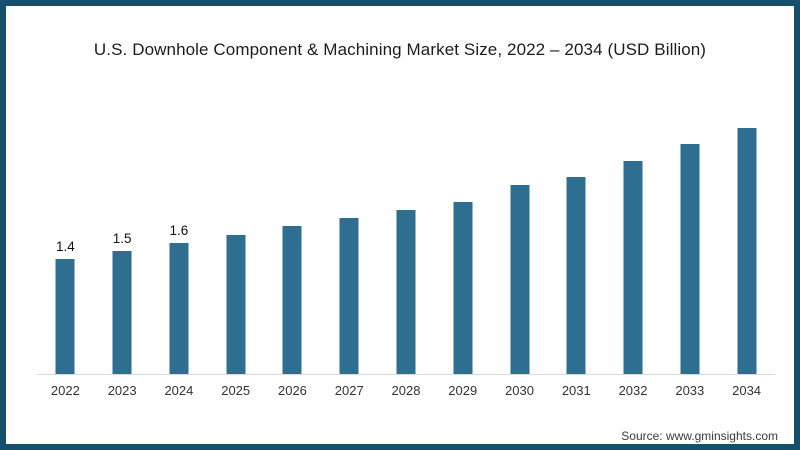 The image size is (800, 450). Describe the element at coordinates (699, 436) in the screenshot. I see `source-credit: Source: www.gminsights.com` at that location.